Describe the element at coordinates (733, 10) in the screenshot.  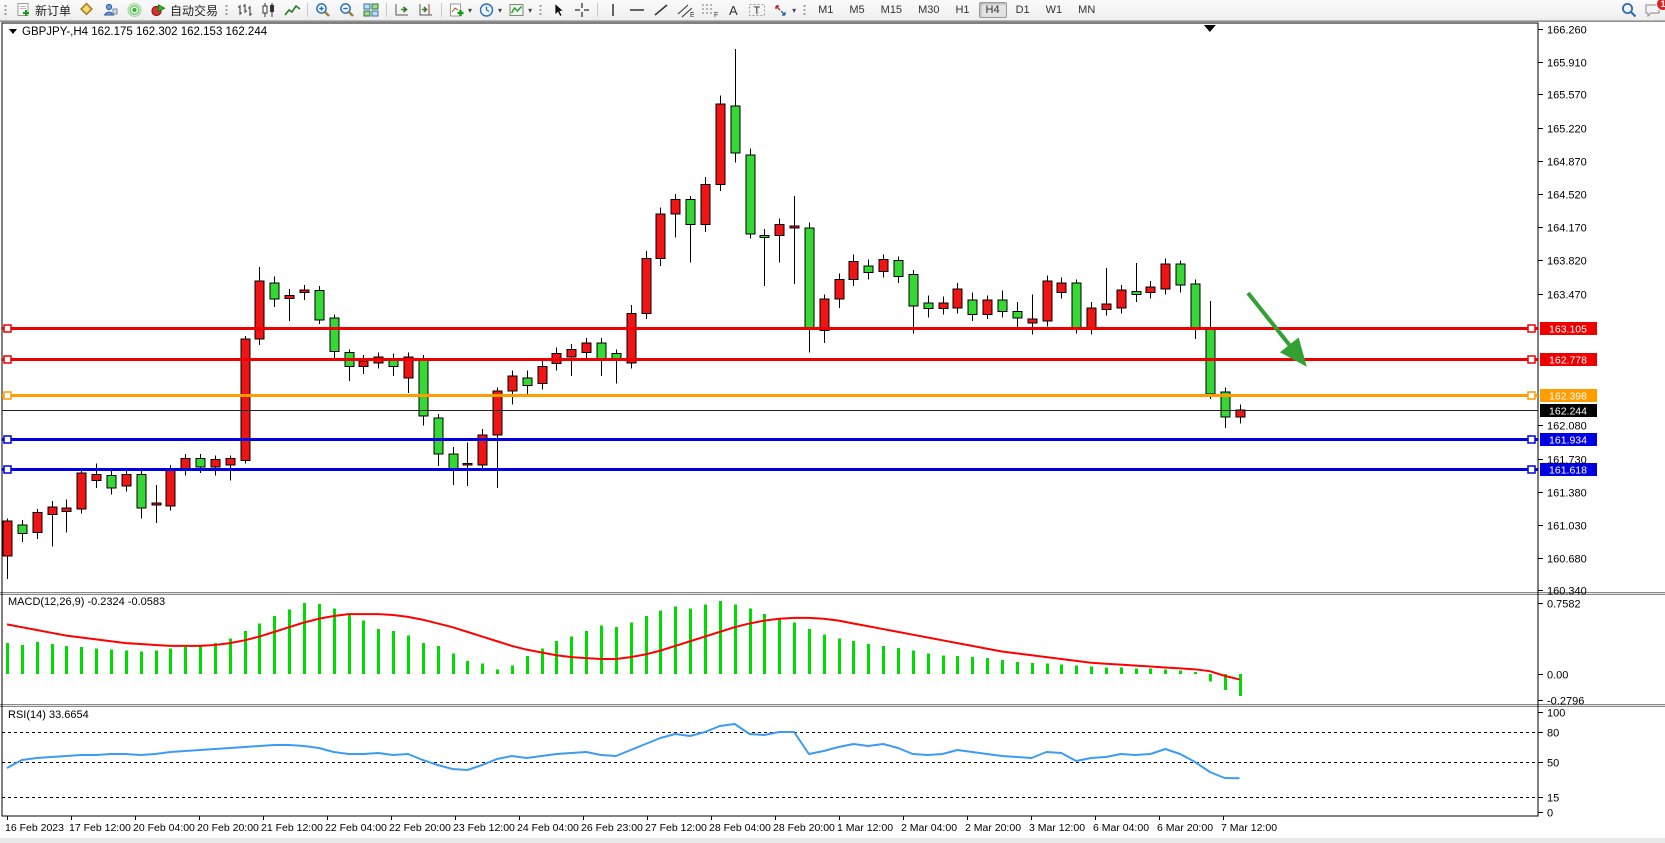
I see `text-button: A` at that location.